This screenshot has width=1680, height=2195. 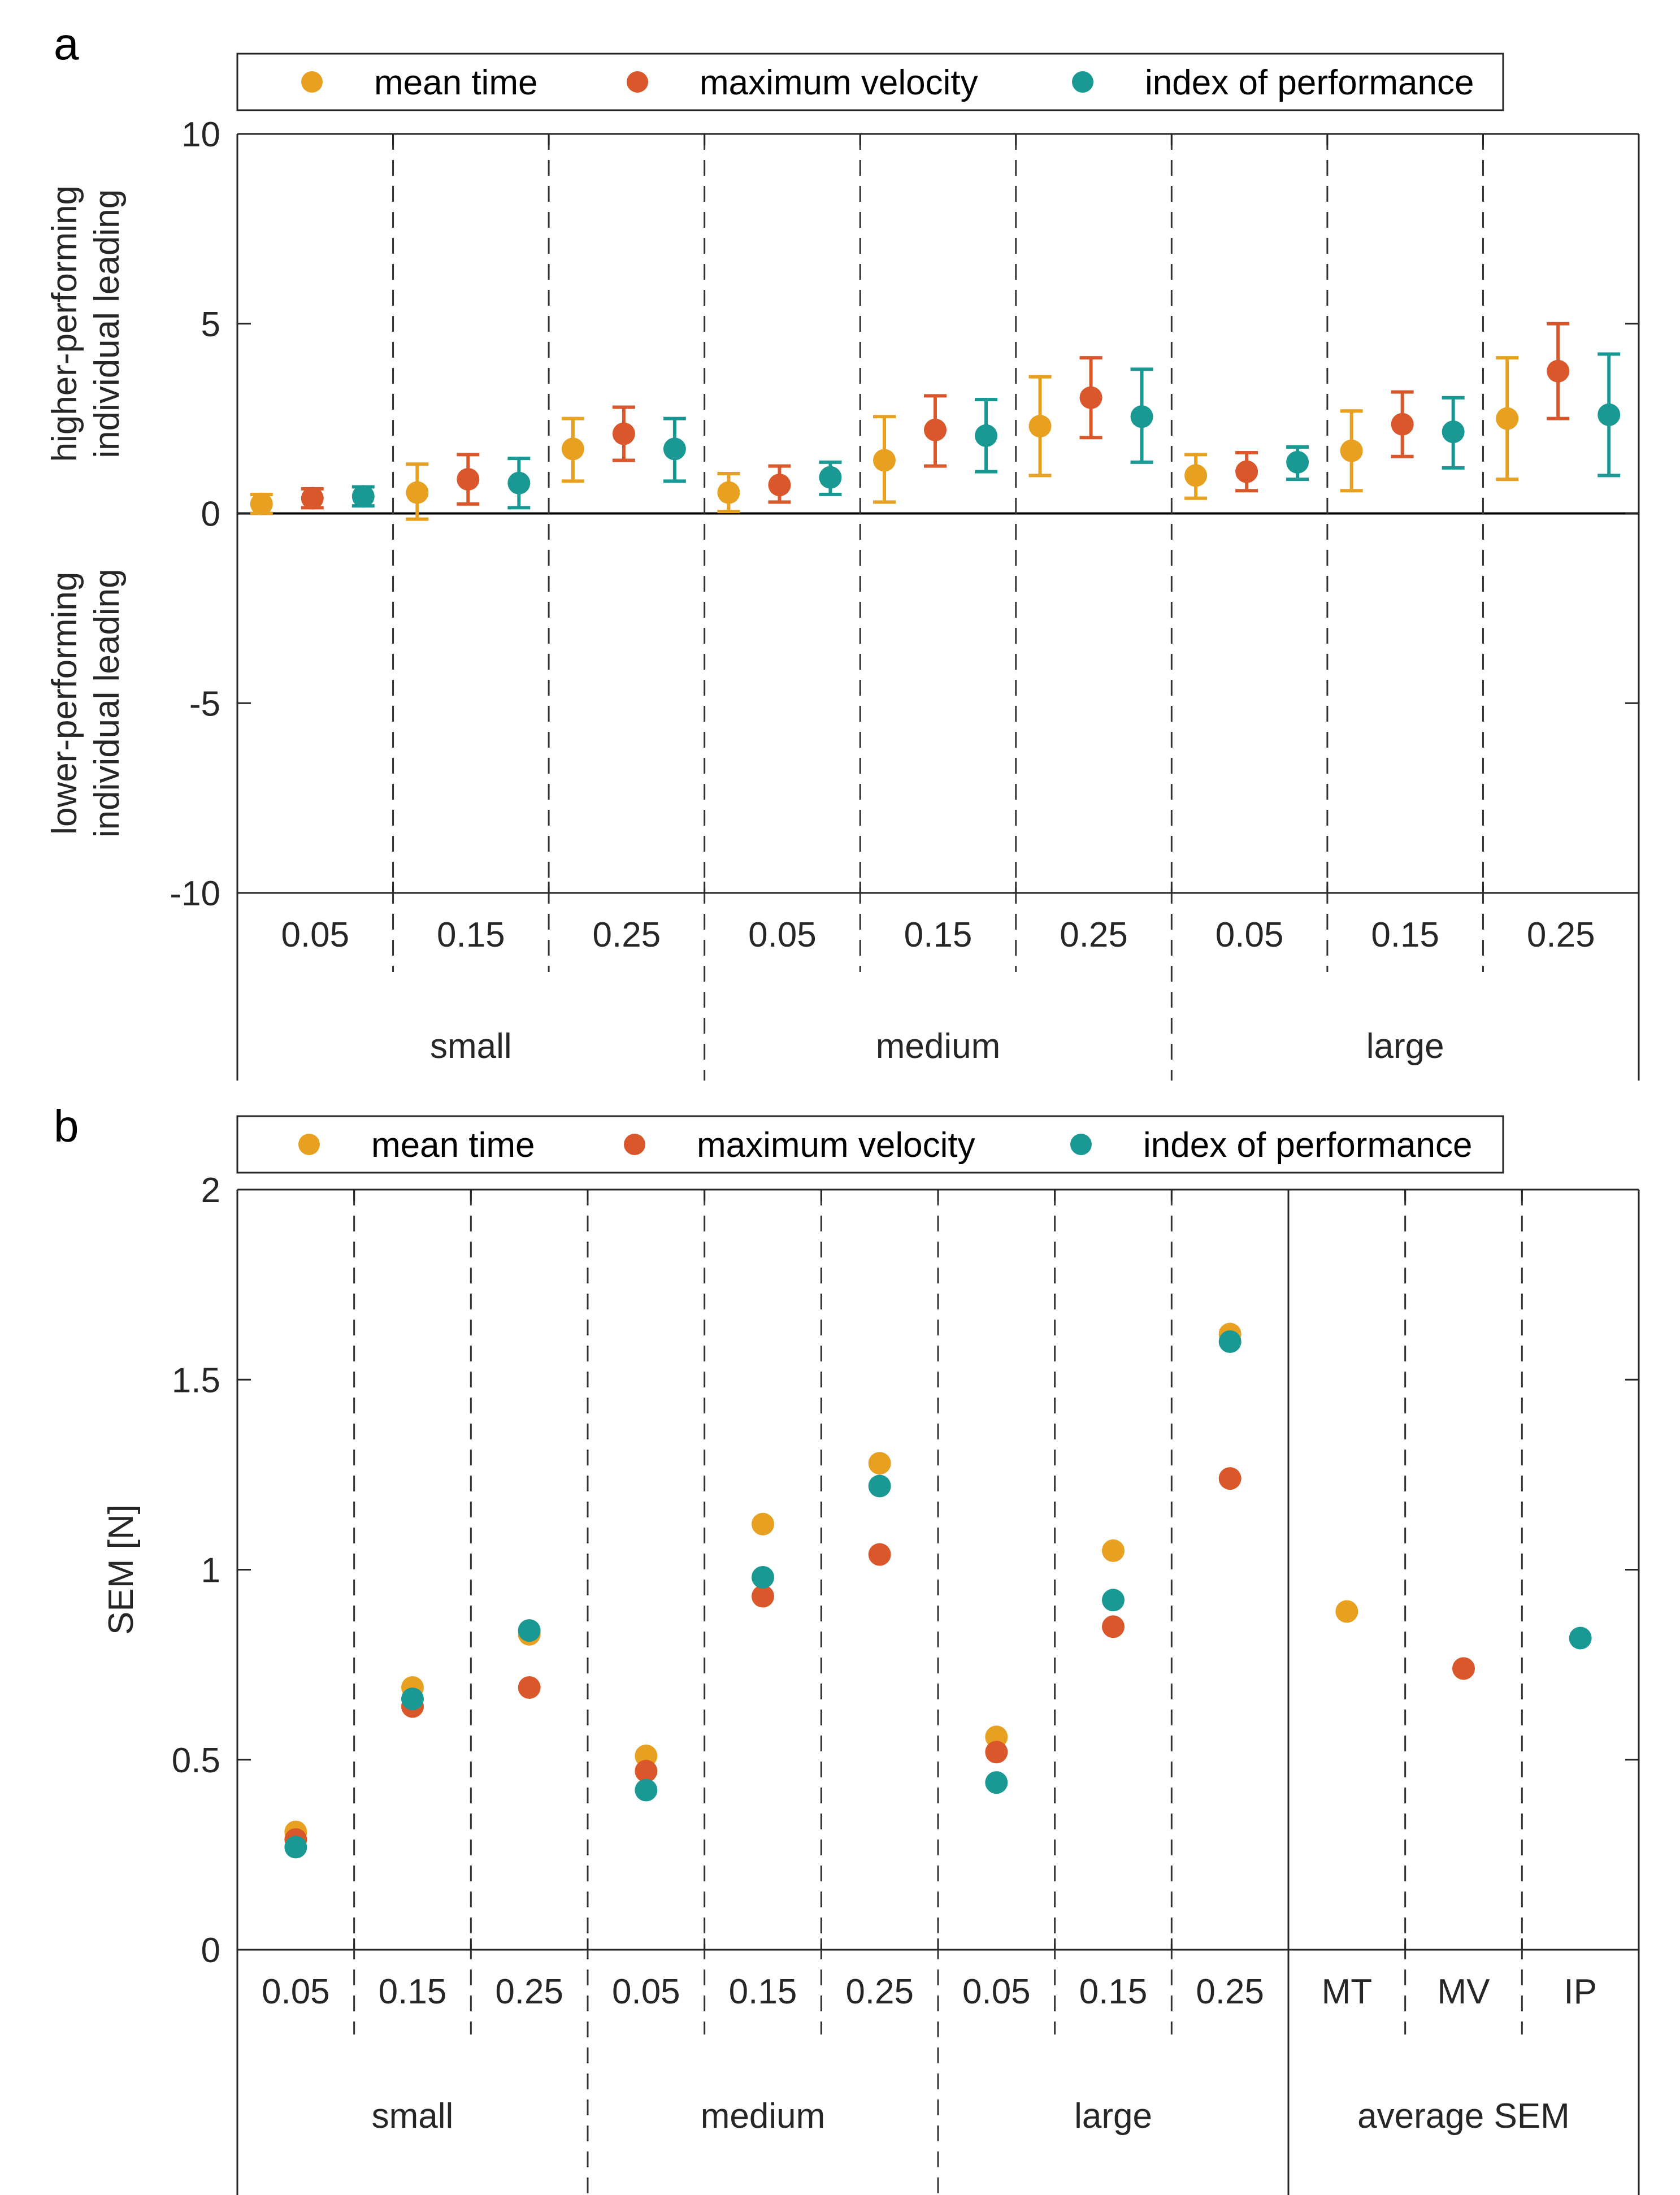 What do you see at coordinates (195, 894) in the screenshot?
I see `y-tick-label: -10` at bounding box center [195, 894].